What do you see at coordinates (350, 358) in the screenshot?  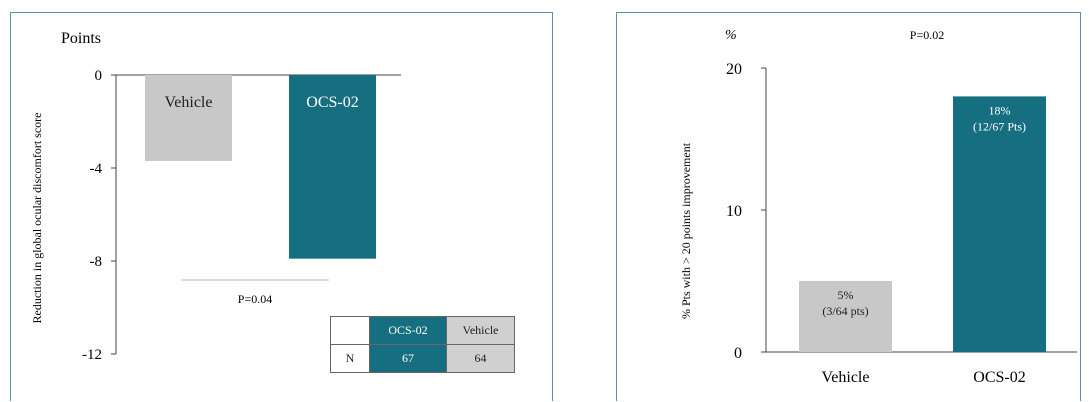 I see `table-row-label: N` at bounding box center [350, 358].